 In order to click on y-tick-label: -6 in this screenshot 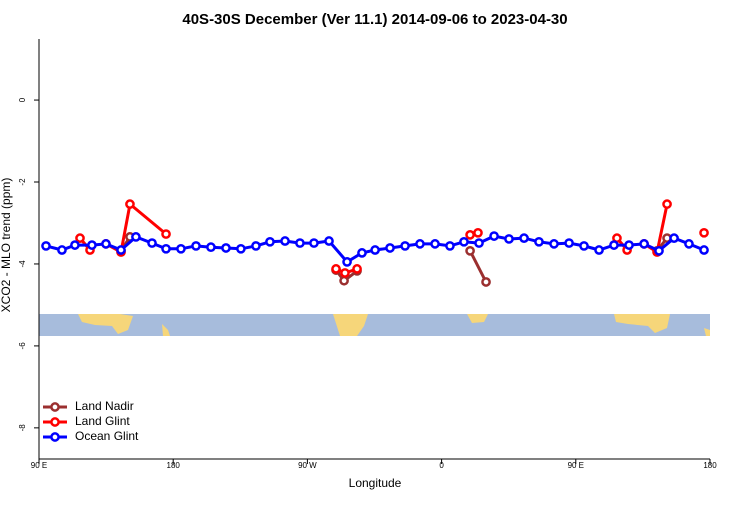, I will do `click(22, 346)`.